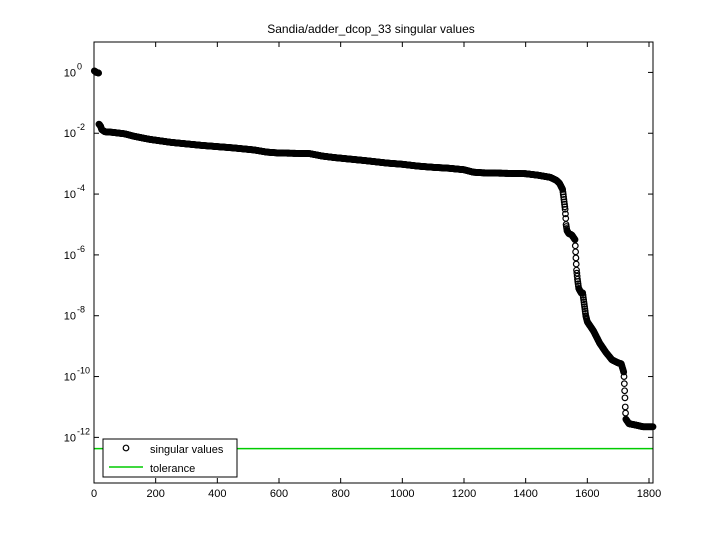  What do you see at coordinates (525, 494) in the screenshot?
I see `x-tick-label: 1400` at bounding box center [525, 494].